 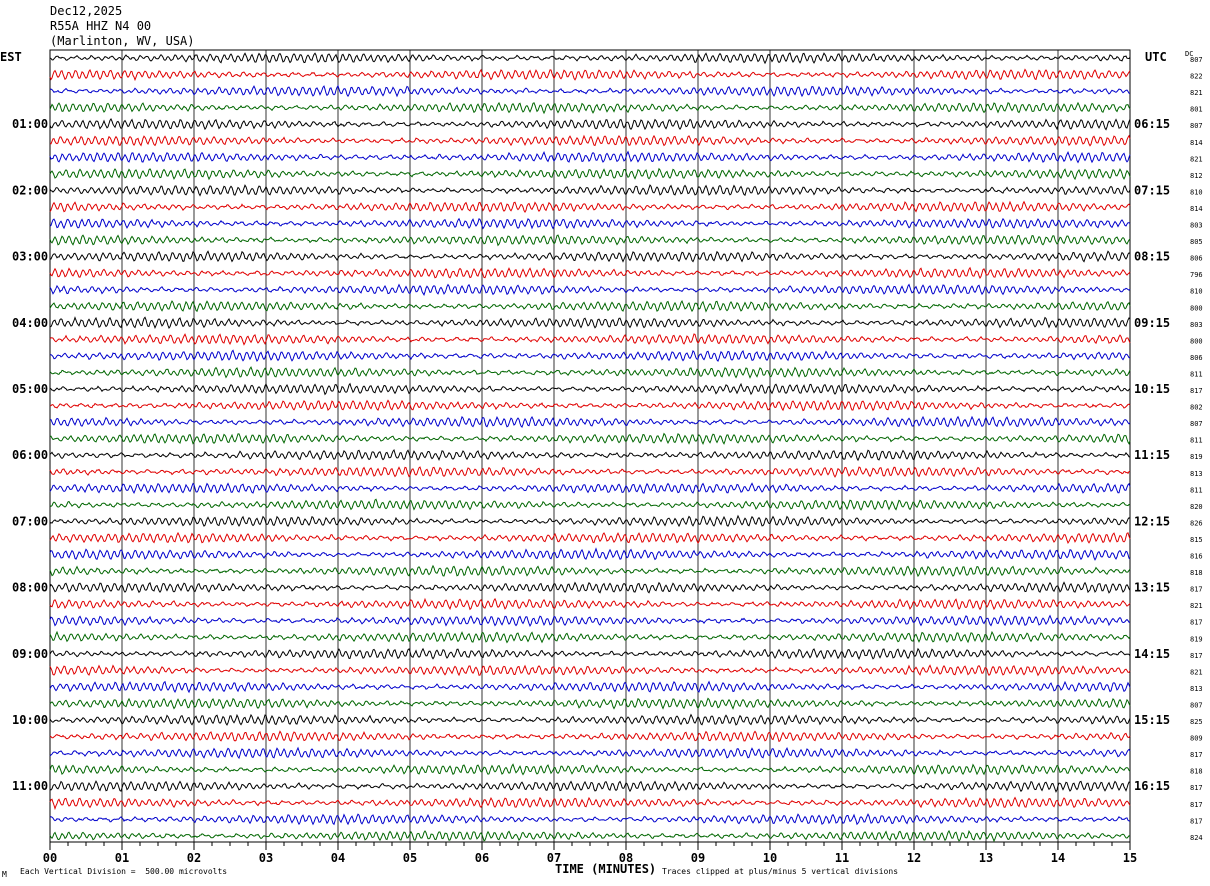 I want to click on right-hour-label: 16:15, so click(x=1152, y=786).